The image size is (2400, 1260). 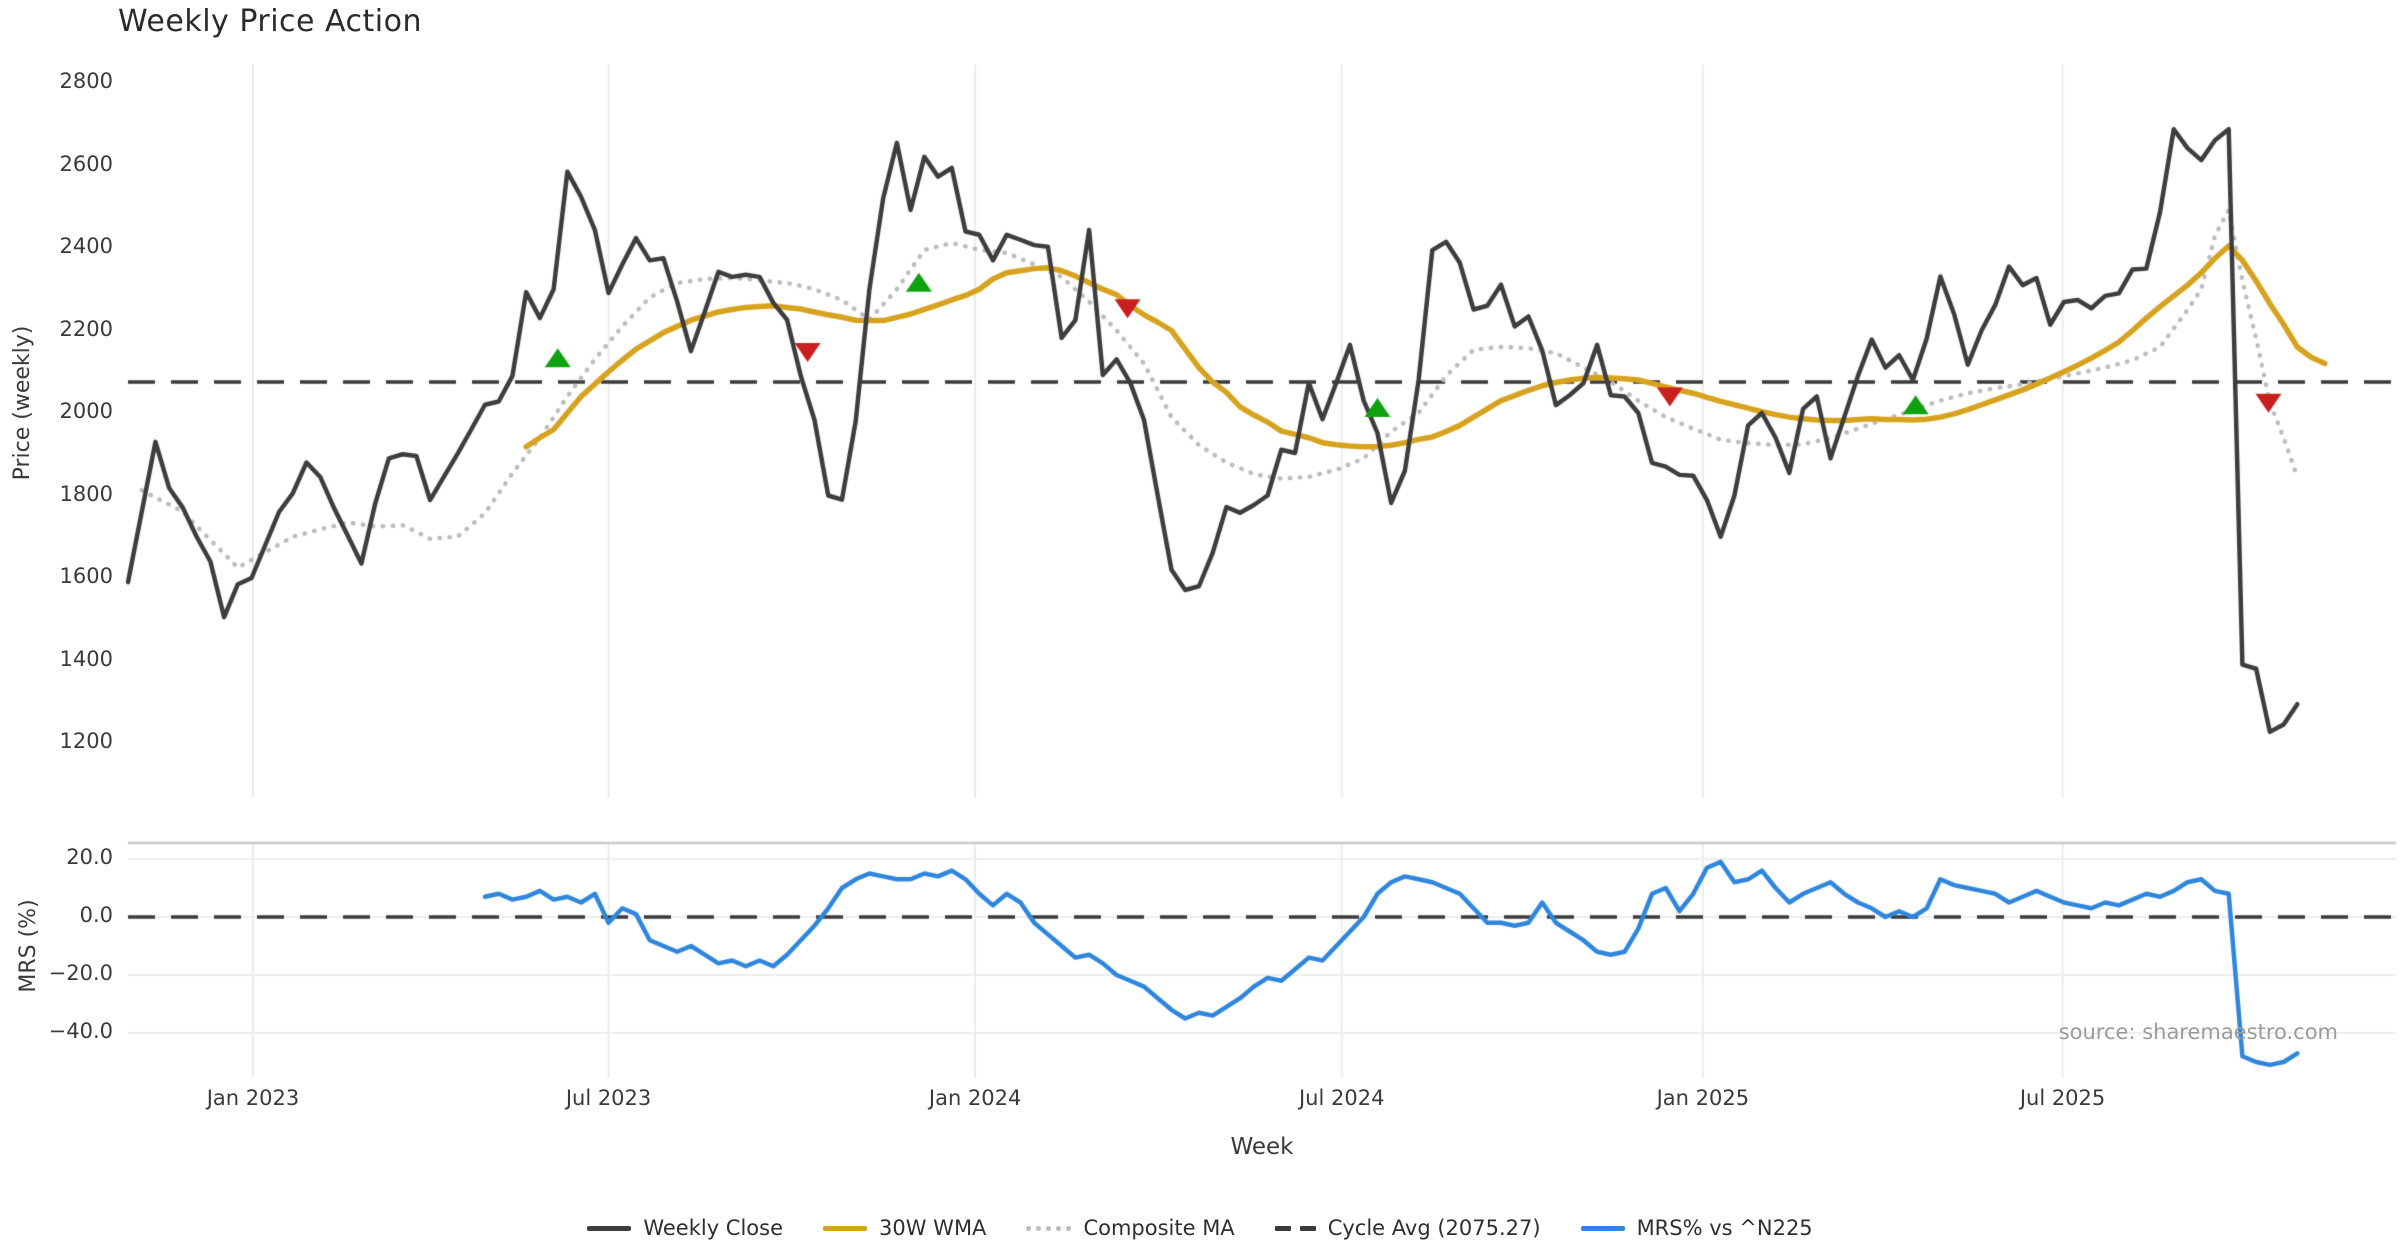 I want to click on legend-label: Weekly Close, so click(x=713, y=1228).